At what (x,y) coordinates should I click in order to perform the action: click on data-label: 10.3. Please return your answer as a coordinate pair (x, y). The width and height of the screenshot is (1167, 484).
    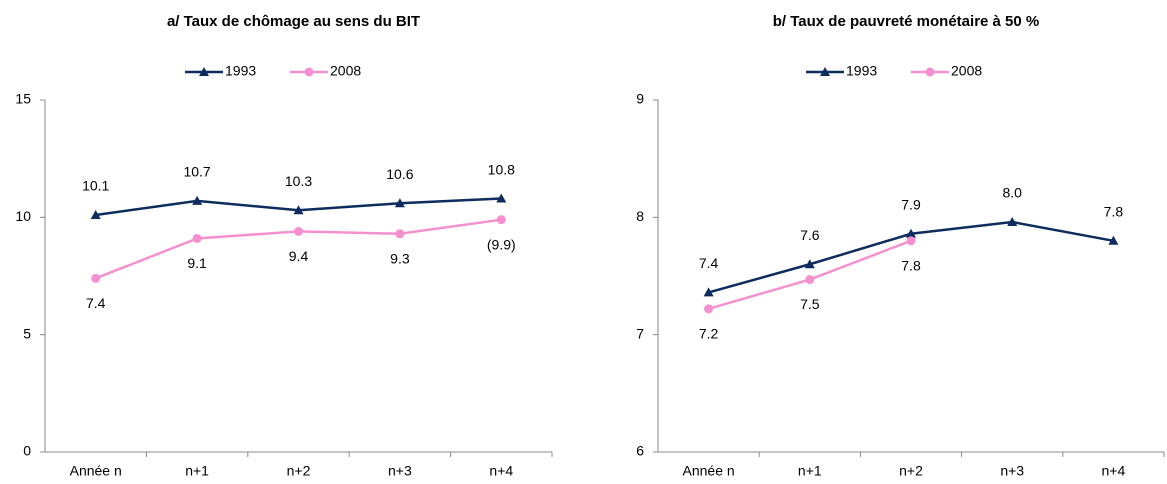
    Looking at the image, I should click on (298, 181).